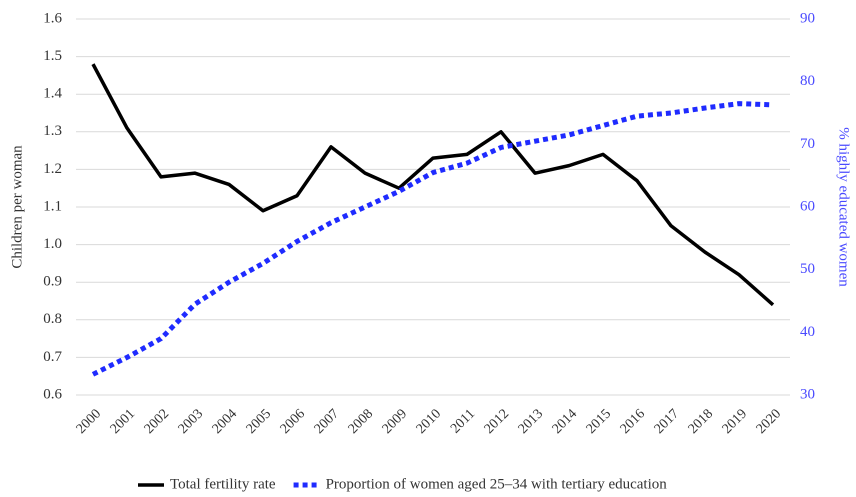 Image resolution: width=856 pixels, height=497 pixels. What do you see at coordinates (52, 206) in the screenshot?
I see `y-tick-label: 1.1` at bounding box center [52, 206].